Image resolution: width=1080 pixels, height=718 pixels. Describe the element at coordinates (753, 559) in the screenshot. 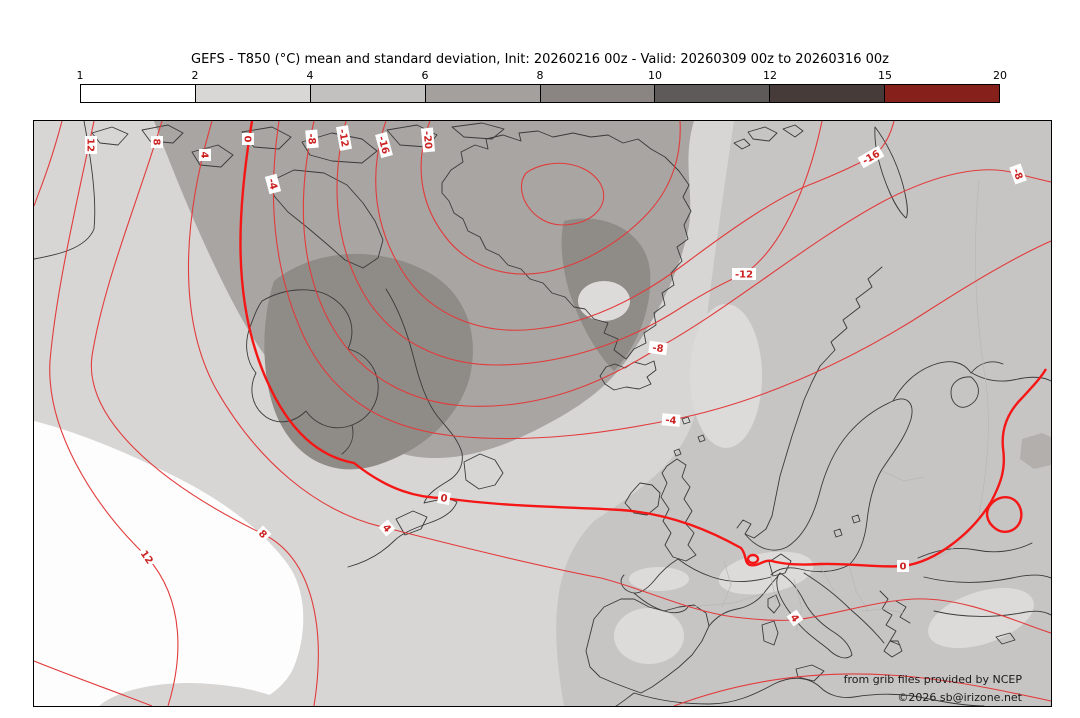

I see `contour-line-0-loop-alps` at that location.